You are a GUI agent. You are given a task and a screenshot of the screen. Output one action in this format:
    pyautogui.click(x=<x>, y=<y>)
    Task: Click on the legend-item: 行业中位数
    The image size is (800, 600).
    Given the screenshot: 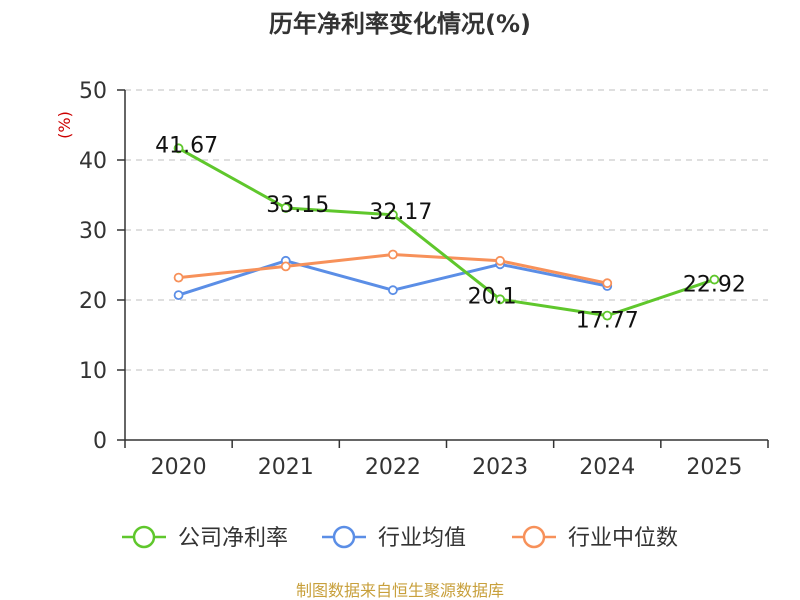 What is the action you would take?
    pyautogui.click(x=595, y=538)
    